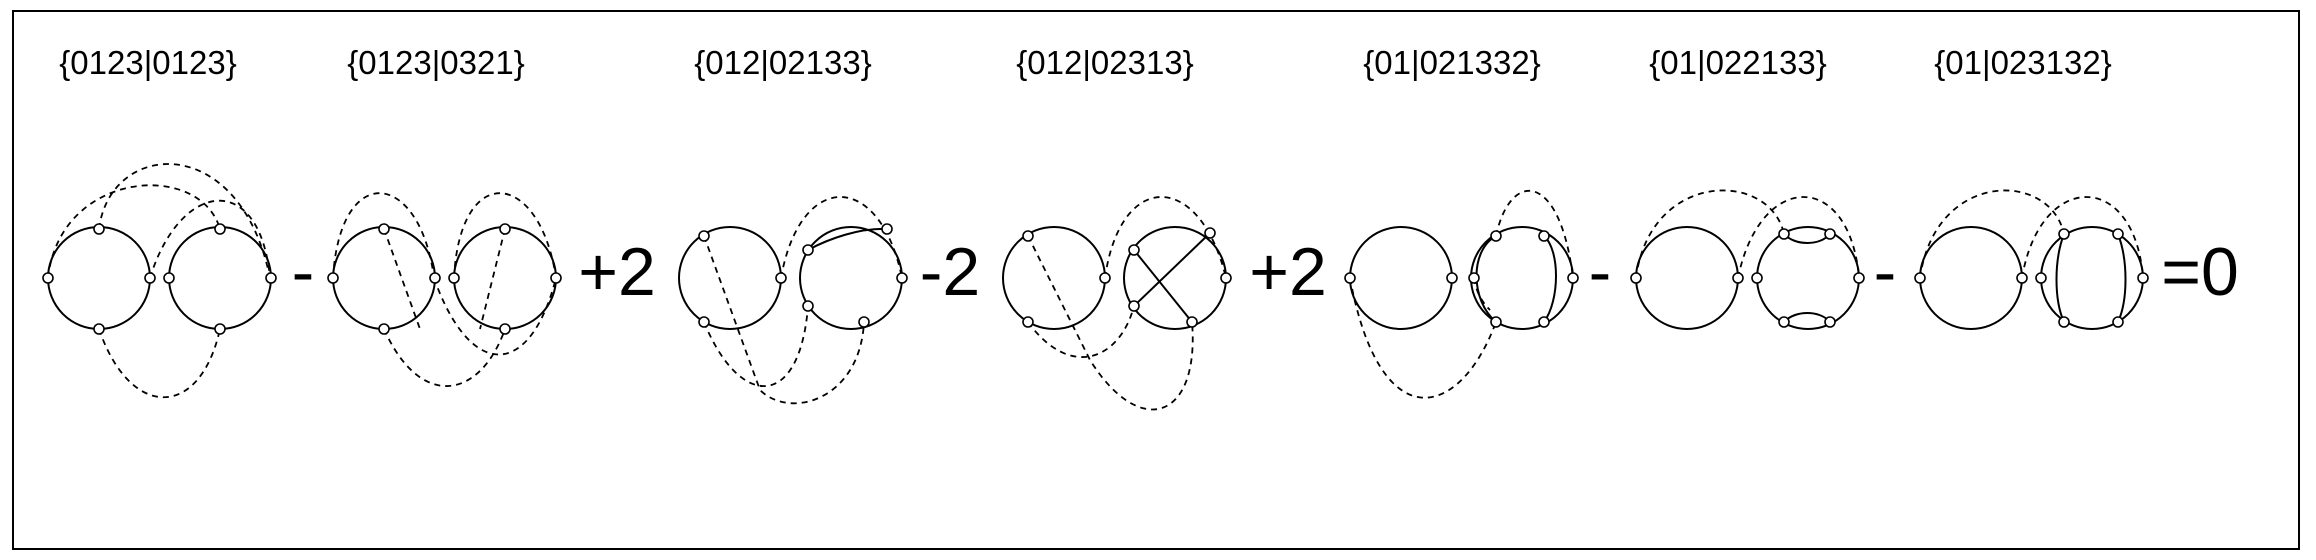 The height and width of the screenshot is (560, 2316). Describe the element at coordinates (1105, 62) in the screenshot. I see `diagram-label-4: {012|02313}` at that location.